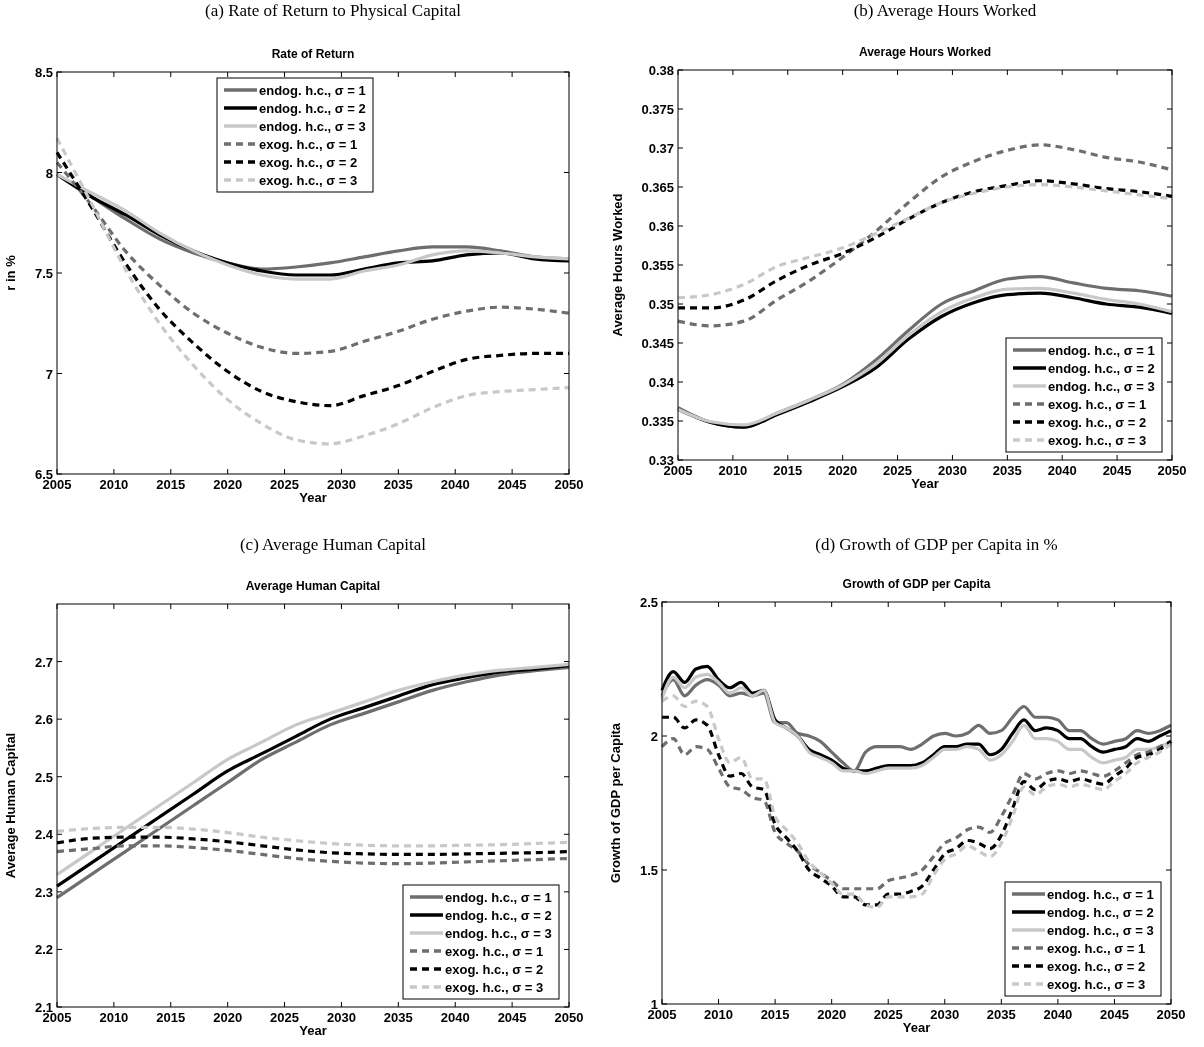 The image size is (1204, 1047). What do you see at coordinates (44, 835) in the screenshot?
I see `y-tick-label: 2.4` at bounding box center [44, 835].